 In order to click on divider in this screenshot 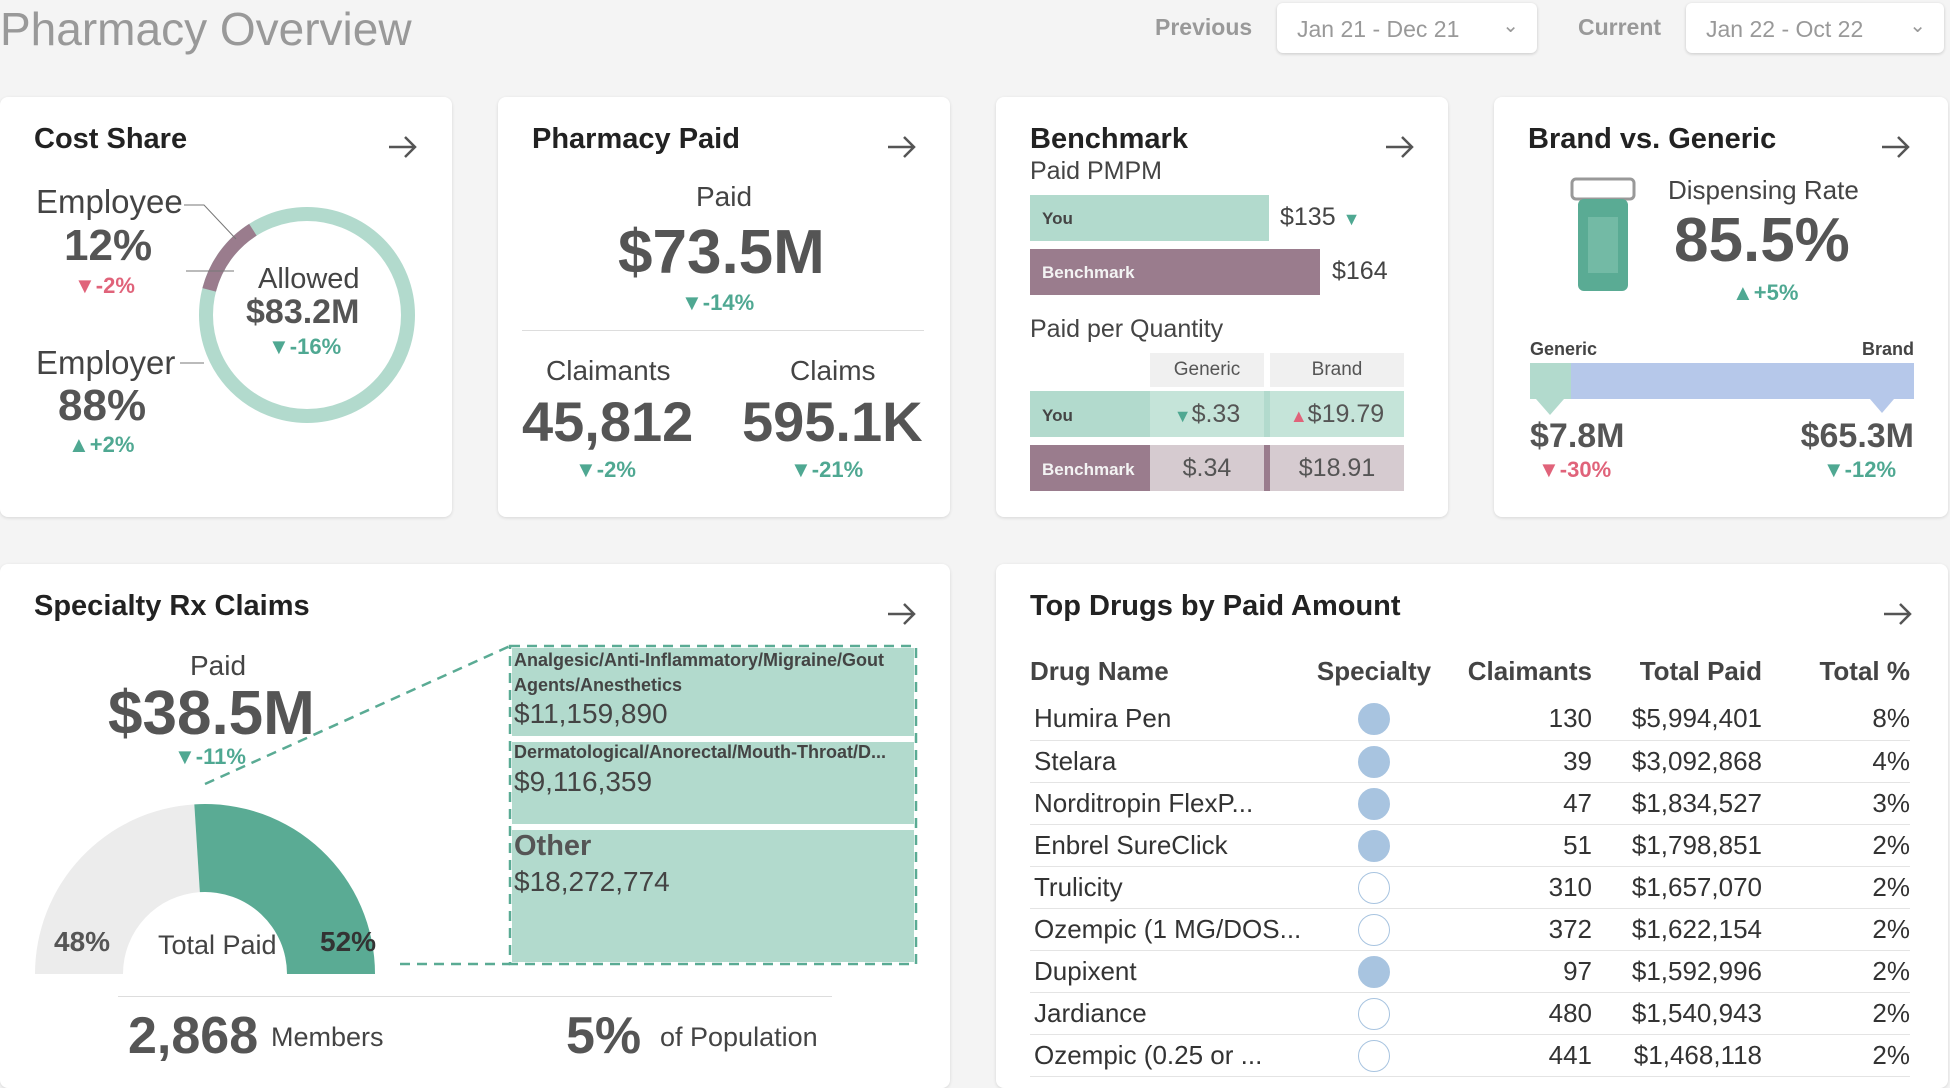, I will do `click(723, 330)`.